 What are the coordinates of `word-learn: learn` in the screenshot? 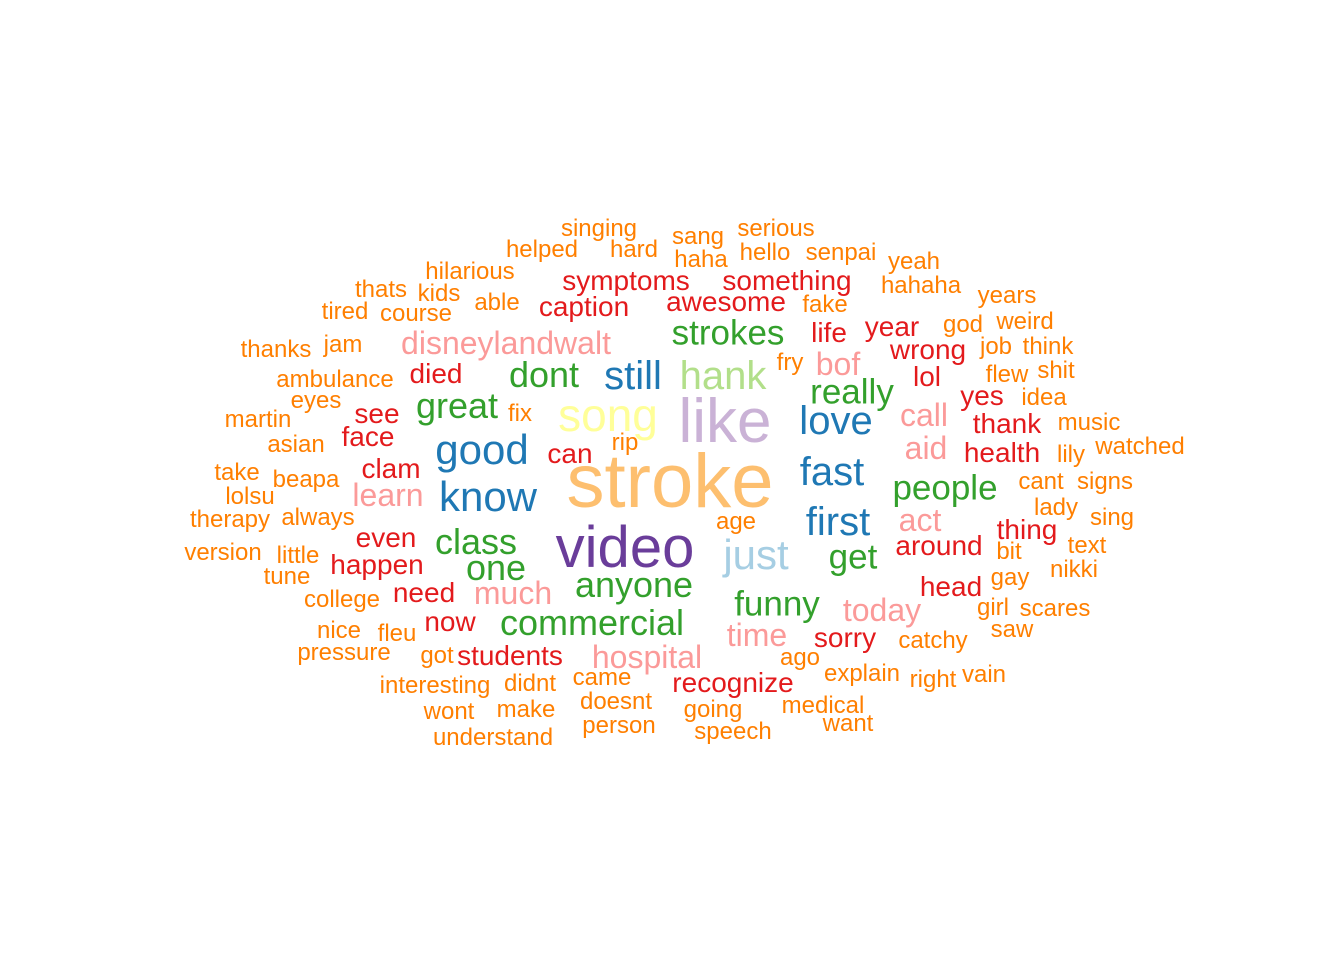 It's located at (388, 495).